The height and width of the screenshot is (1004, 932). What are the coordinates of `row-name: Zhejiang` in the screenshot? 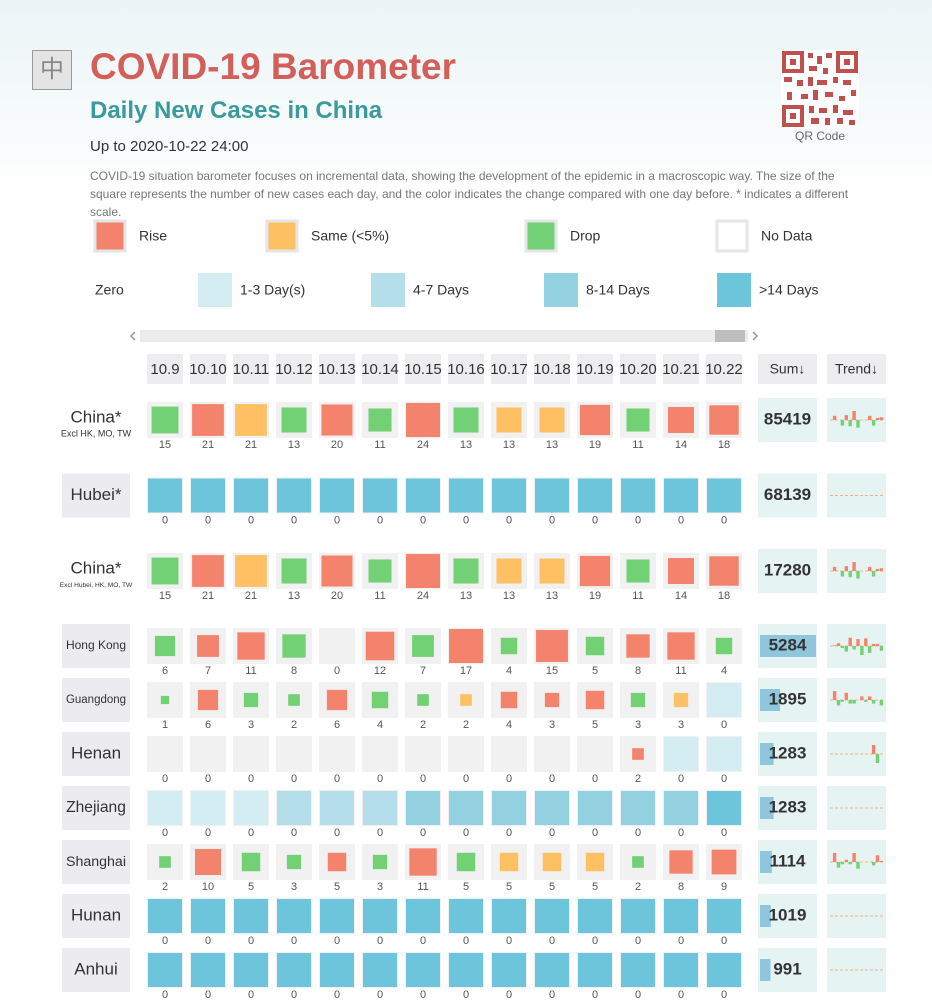 It's located at (96, 807).